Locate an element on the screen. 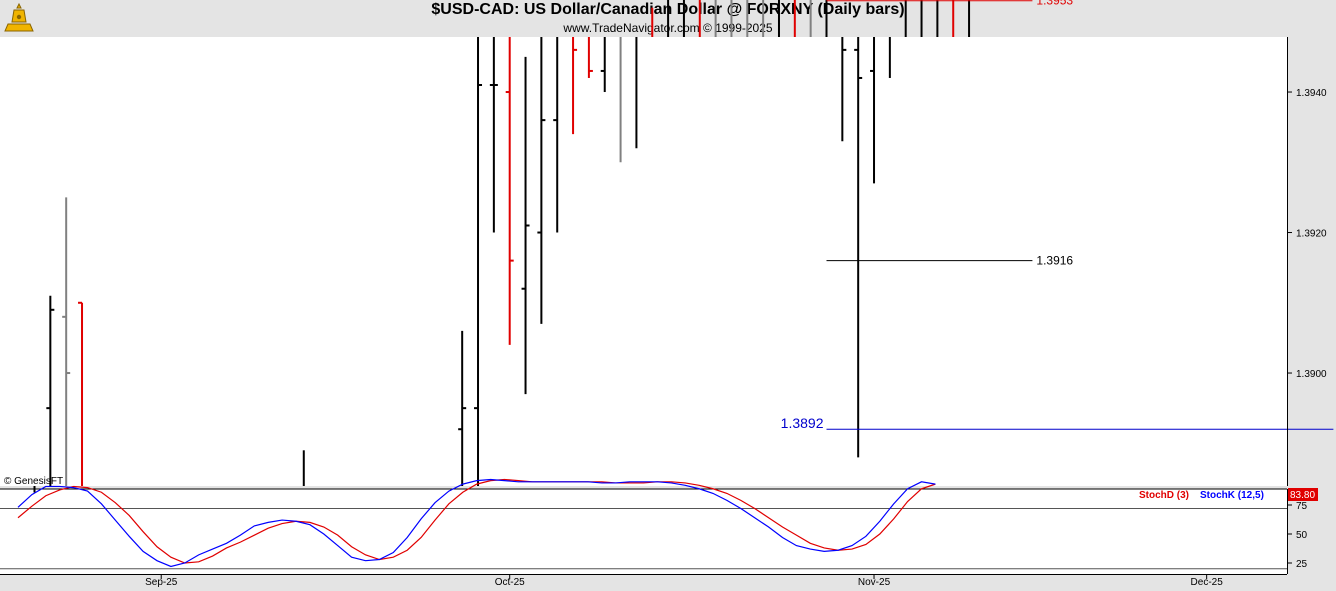 Image resolution: width=1336 pixels, height=591 pixels. stochK-line is located at coordinates (476, 523).